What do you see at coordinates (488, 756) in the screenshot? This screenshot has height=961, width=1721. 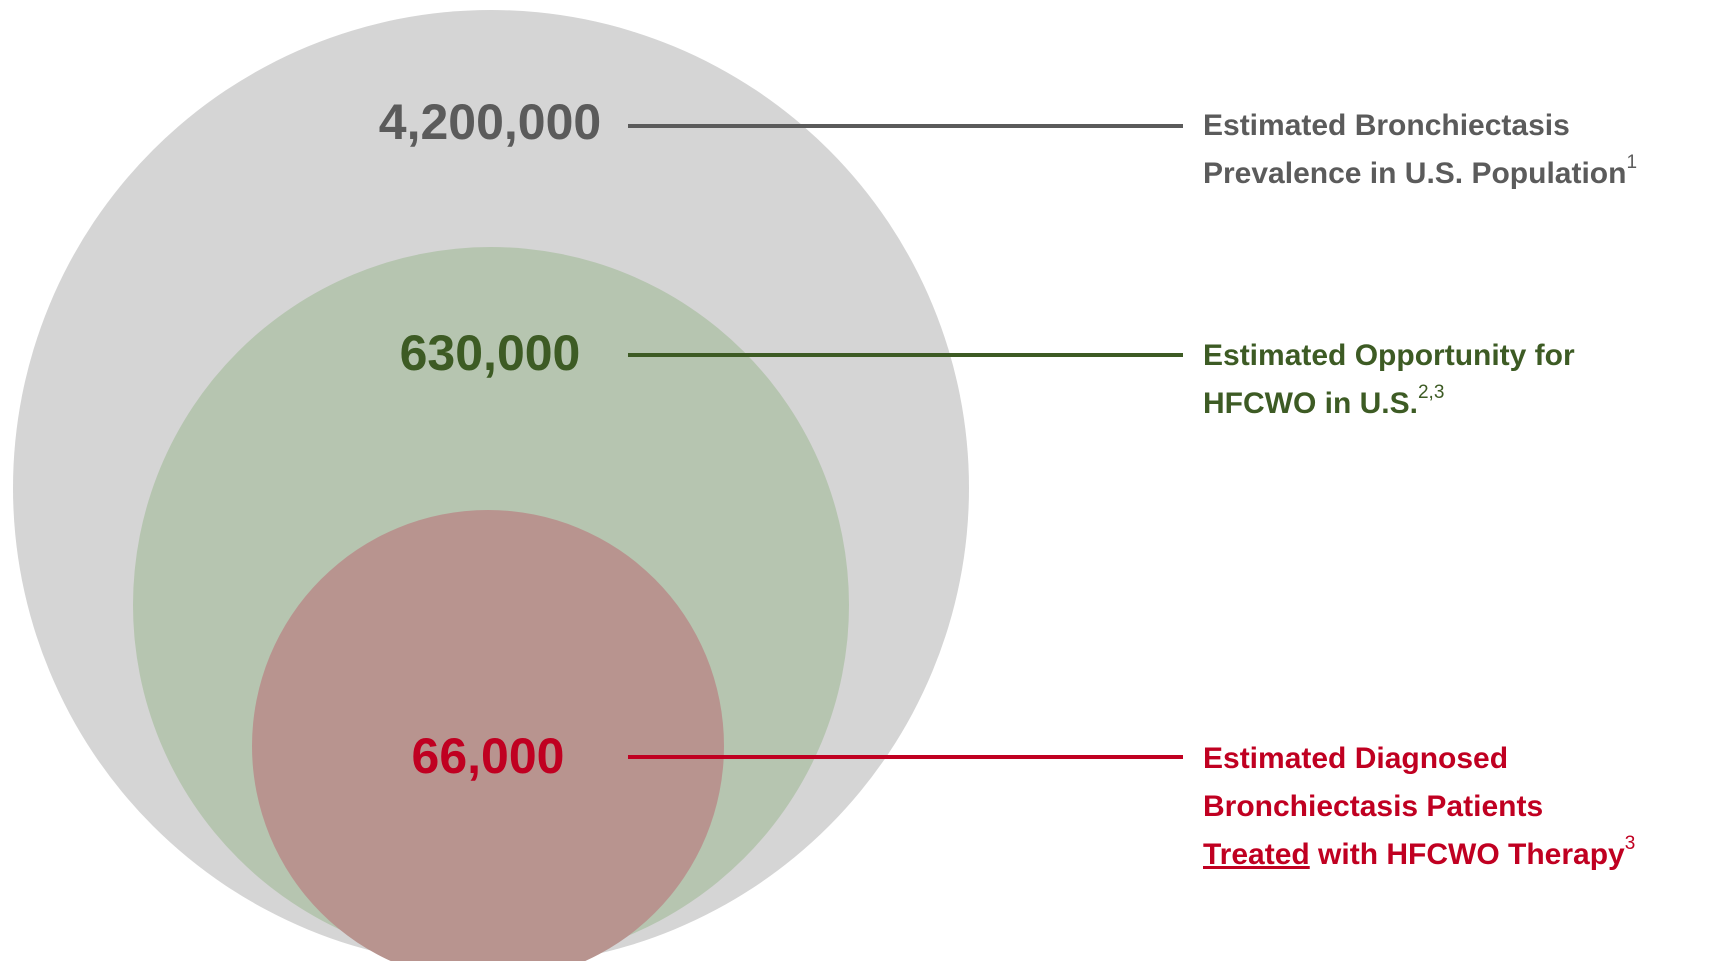 I see `value: 66,000` at bounding box center [488, 756].